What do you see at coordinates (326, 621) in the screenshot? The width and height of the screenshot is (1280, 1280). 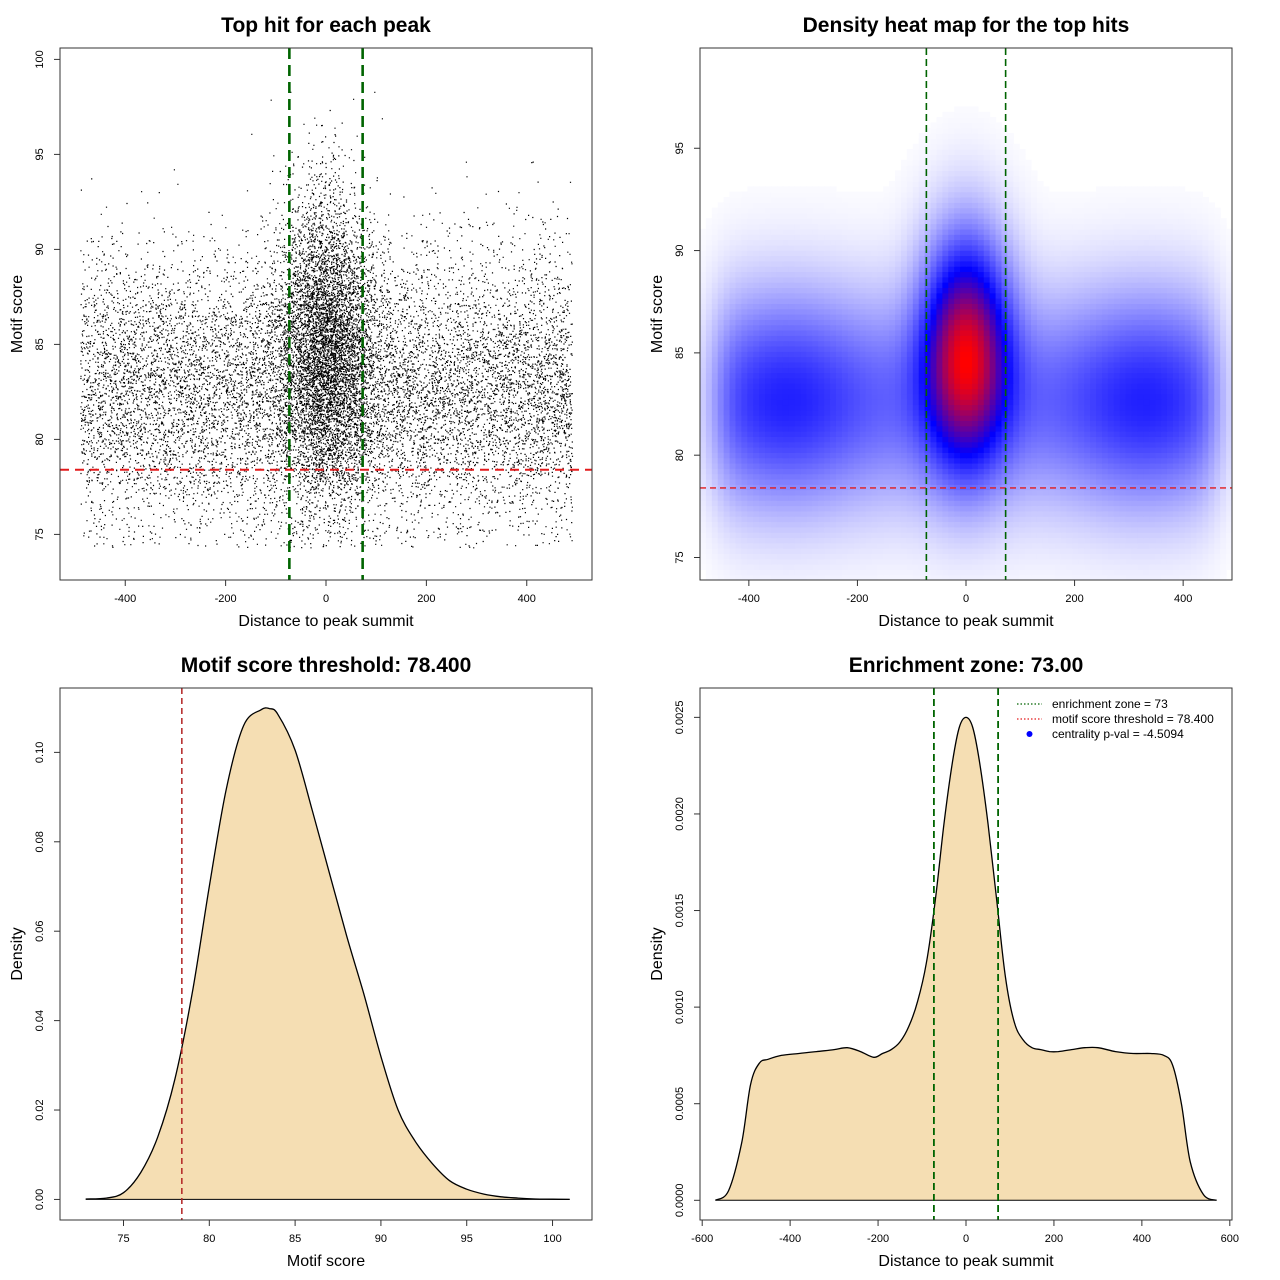 I see `scatter-xlabel: Distance to peak summit` at bounding box center [326, 621].